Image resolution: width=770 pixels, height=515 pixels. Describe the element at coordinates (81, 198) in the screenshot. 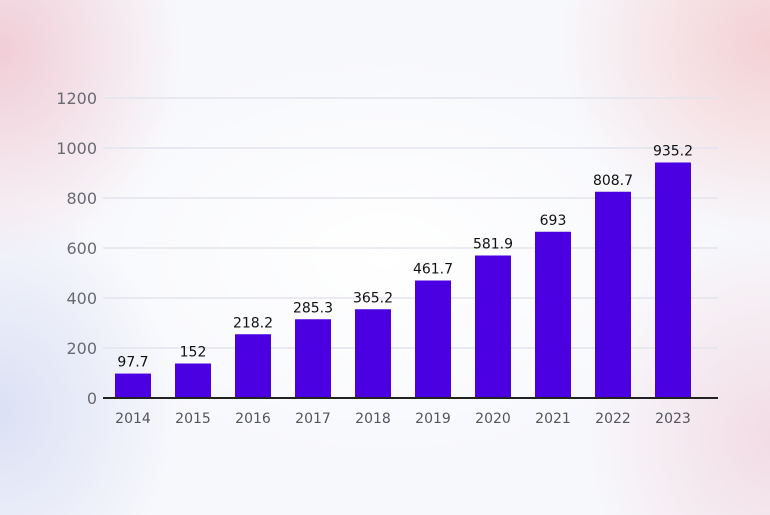

I see `y-tick-label: 800` at that location.